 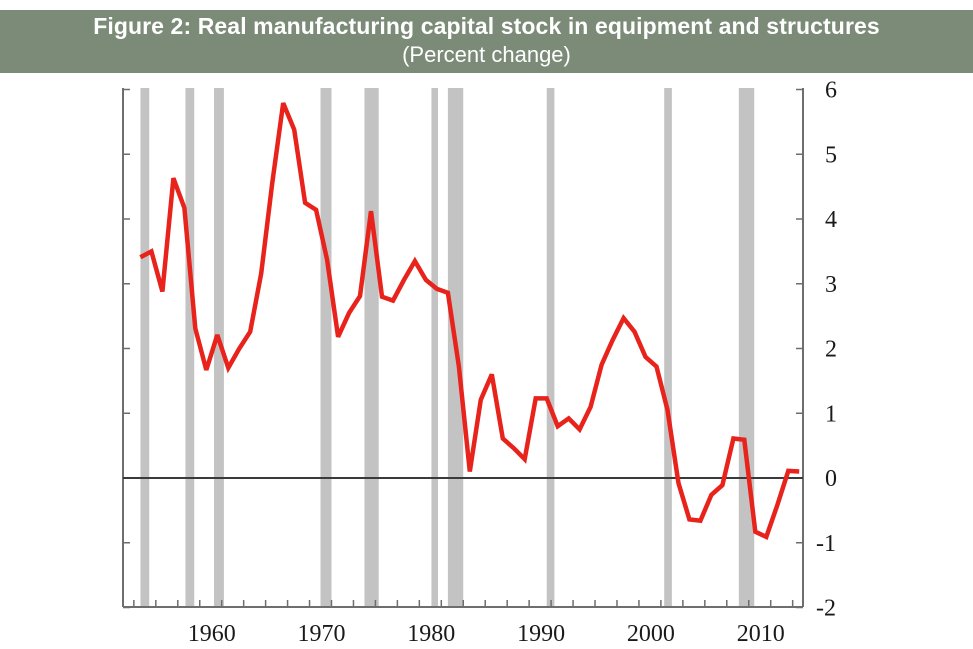 I want to click on y-tick-label: 4, so click(x=831, y=220).